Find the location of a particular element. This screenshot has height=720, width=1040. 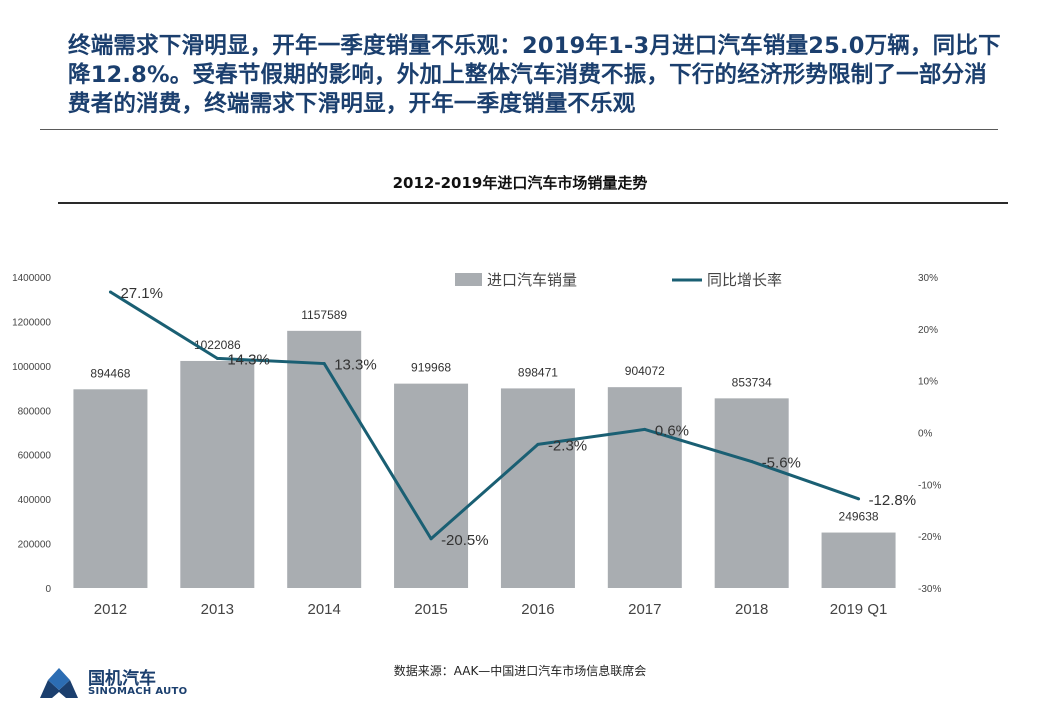

growth-rate-label: -5.6% is located at coordinates (781, 463).